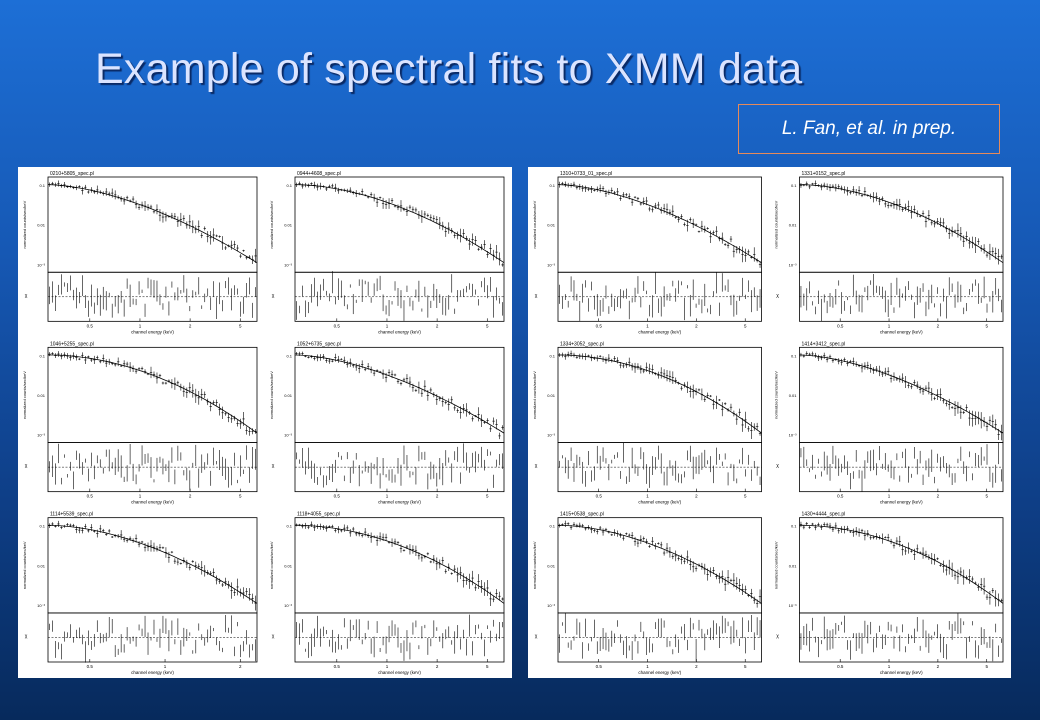 This screenshot has height=720, width=1040. Describe the element at coordinates (586, 174) in the screenshot. I see `panel-label: 1310+0733_01_spec.pl` at that location.